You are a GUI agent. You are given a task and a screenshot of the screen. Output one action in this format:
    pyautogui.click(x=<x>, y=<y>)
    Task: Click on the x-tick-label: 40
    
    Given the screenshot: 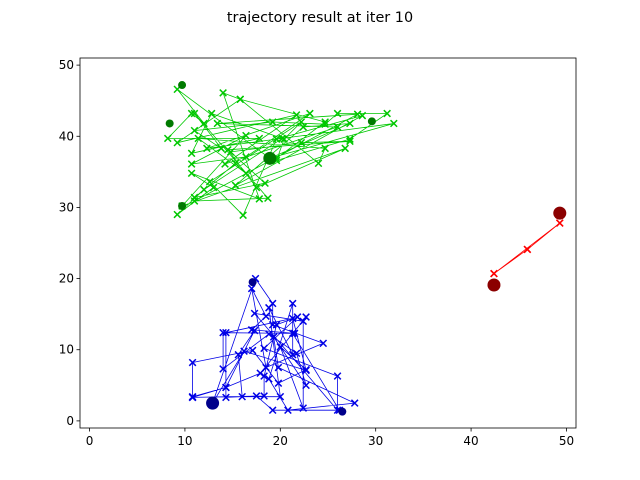 What is the action you would take?
    pyautogui.click(x=470, y=441)
    